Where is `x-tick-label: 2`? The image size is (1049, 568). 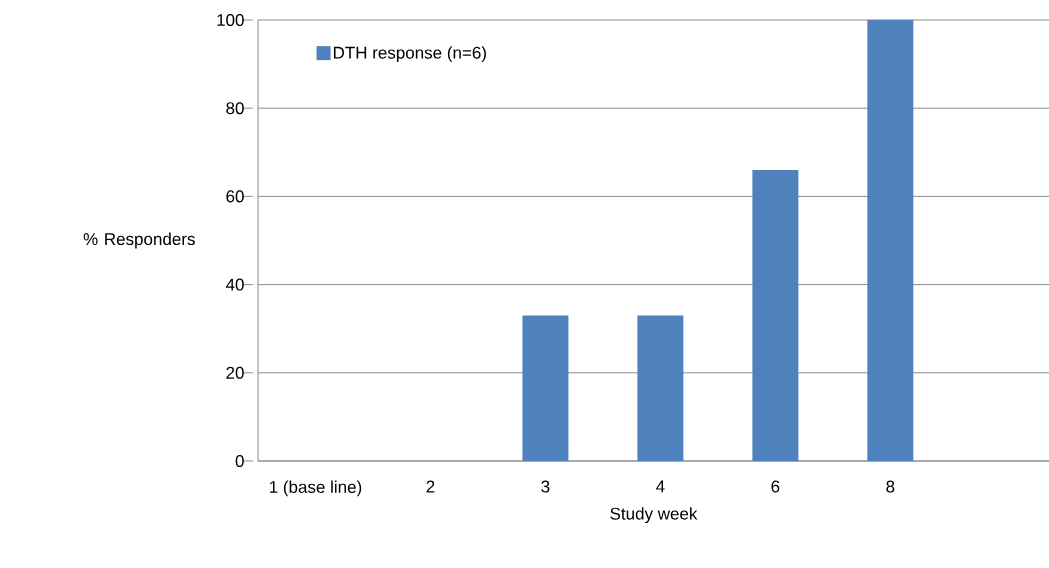
x-tick-label: 2 is located at coordinates (430, 486).